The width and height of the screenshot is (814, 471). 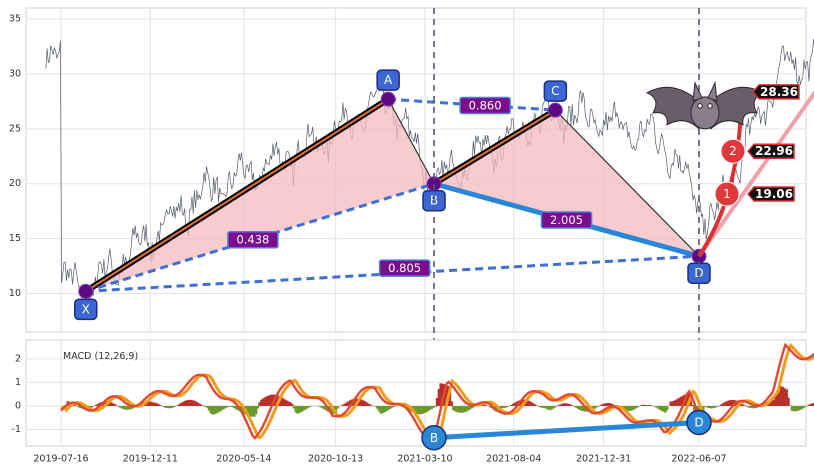 I want to click on point-label-box, so click(x=85, y=309).